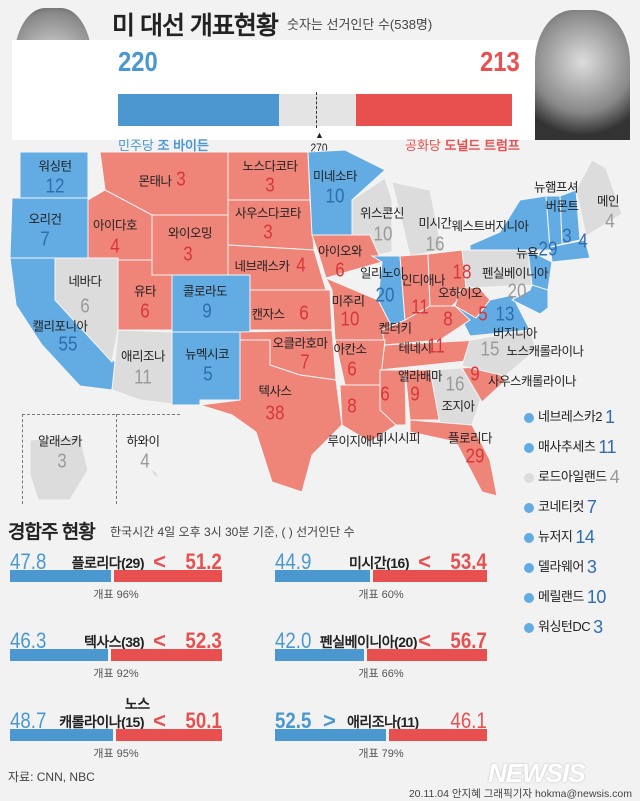 Image resolution: width=640 pixels, height=801 pixels. What do you see at coordinates (562, 206) in the screenshot?
I see `state-label: 버몬트` at bounding box center [562, 206].